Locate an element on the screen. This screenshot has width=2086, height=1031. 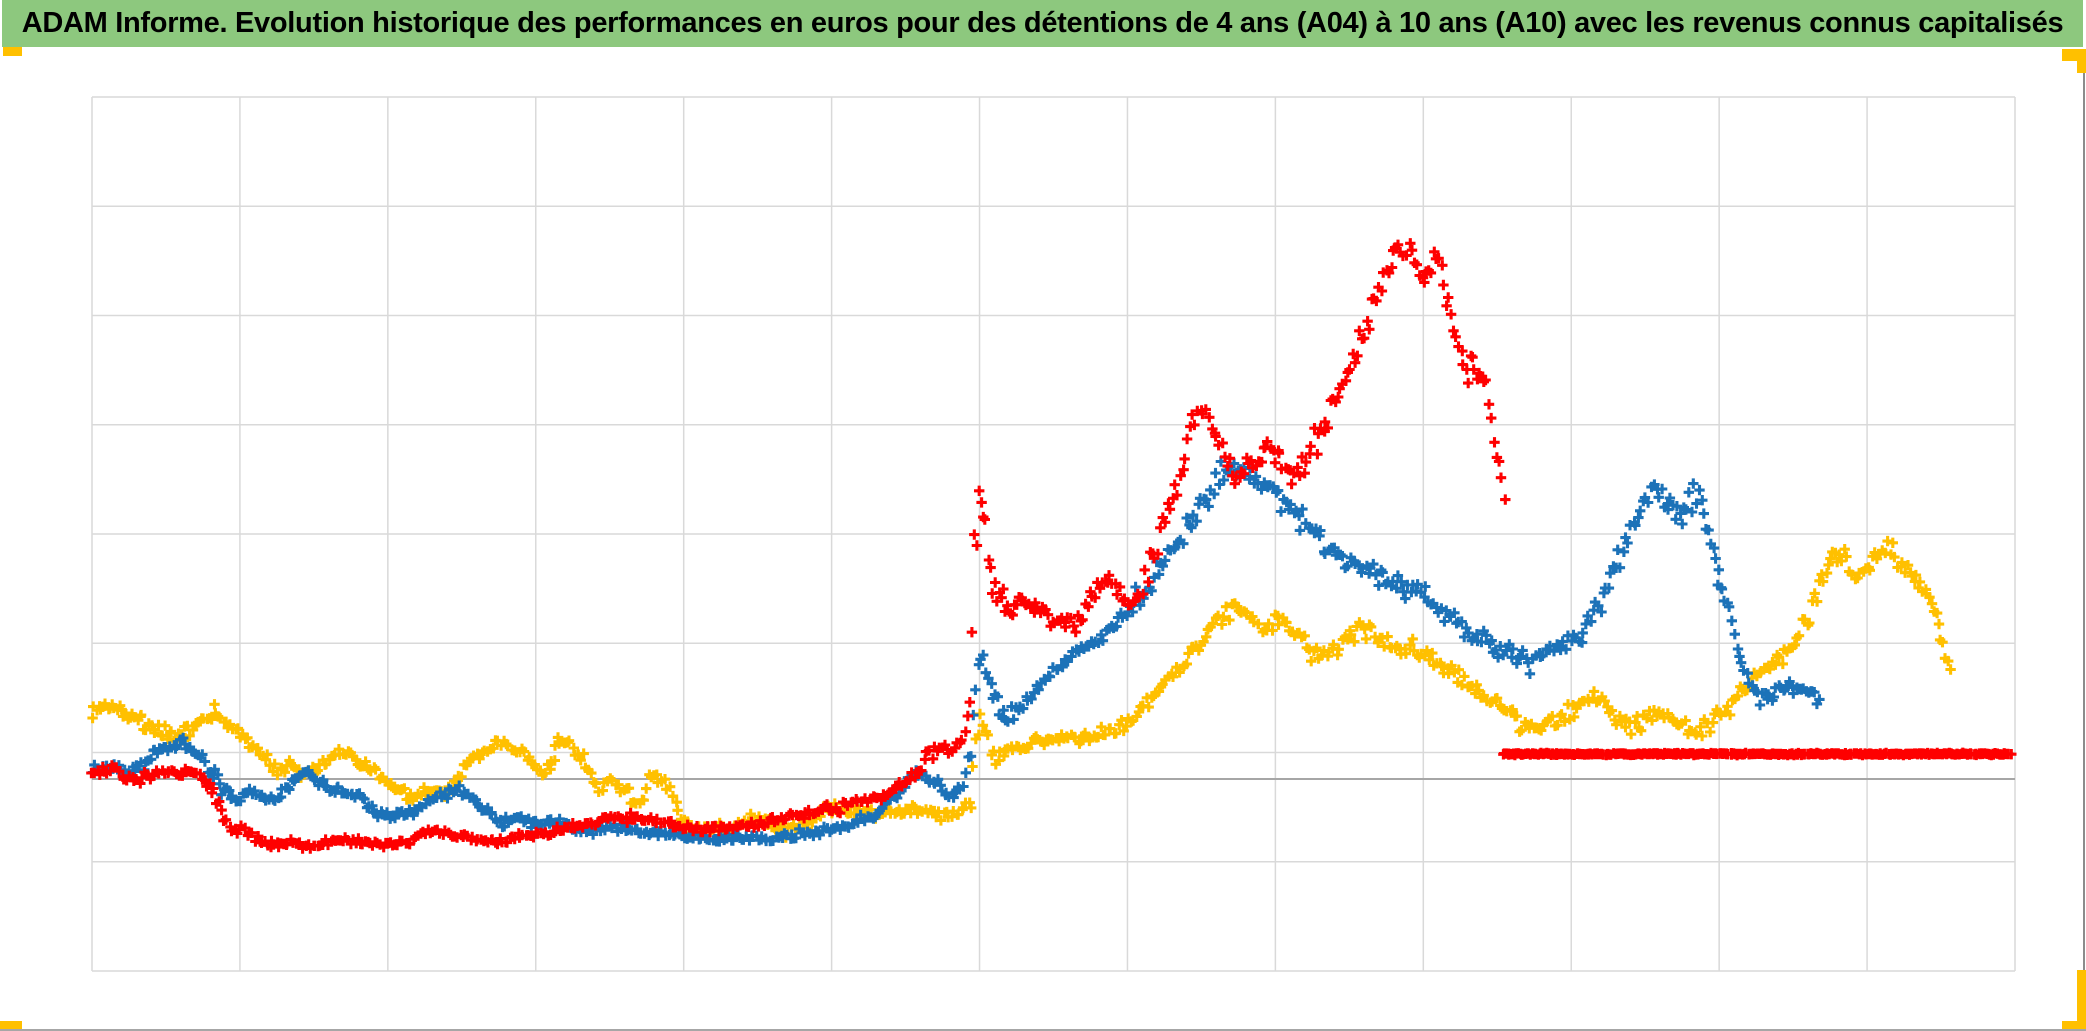
bottom-left-accent is located at coordinates (11, 1025).